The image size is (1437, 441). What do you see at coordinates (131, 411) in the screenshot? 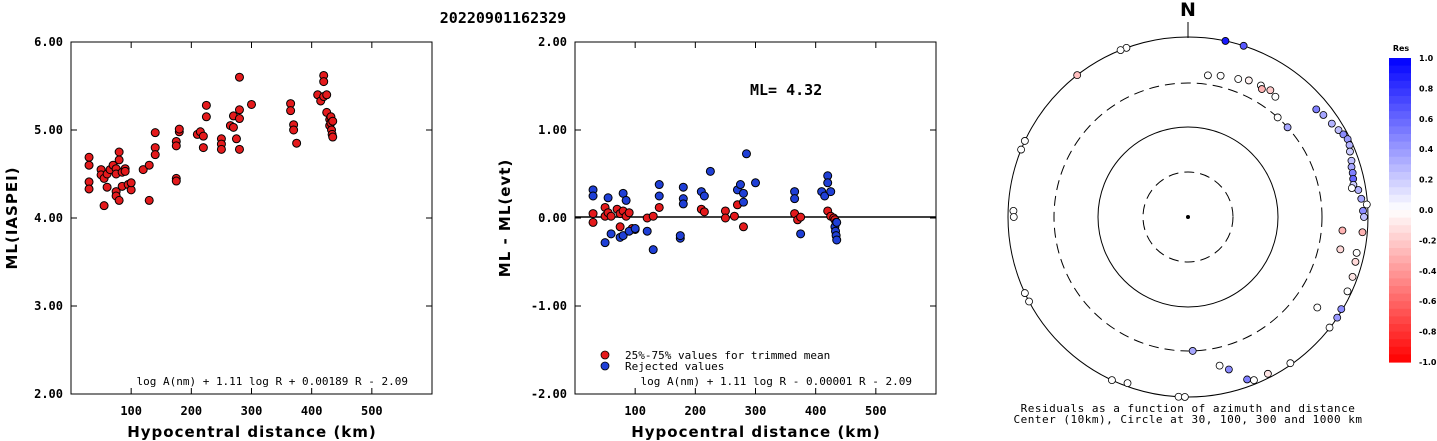
I see `x-tick-label: 100` at bounding box center [131, 411].